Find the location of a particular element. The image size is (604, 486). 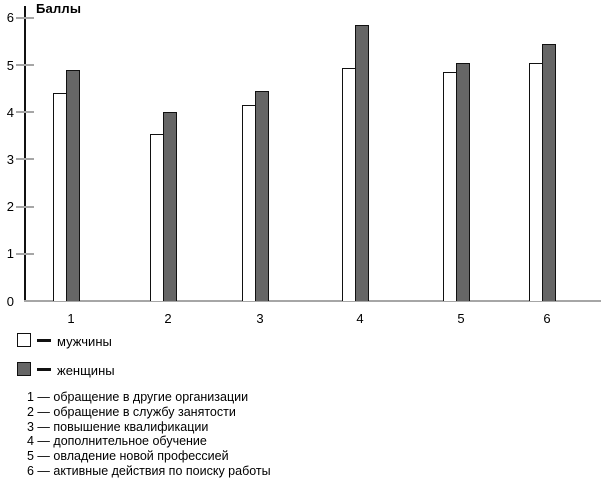

y-axis-title: Баллы is located at coordinates (59, 8).